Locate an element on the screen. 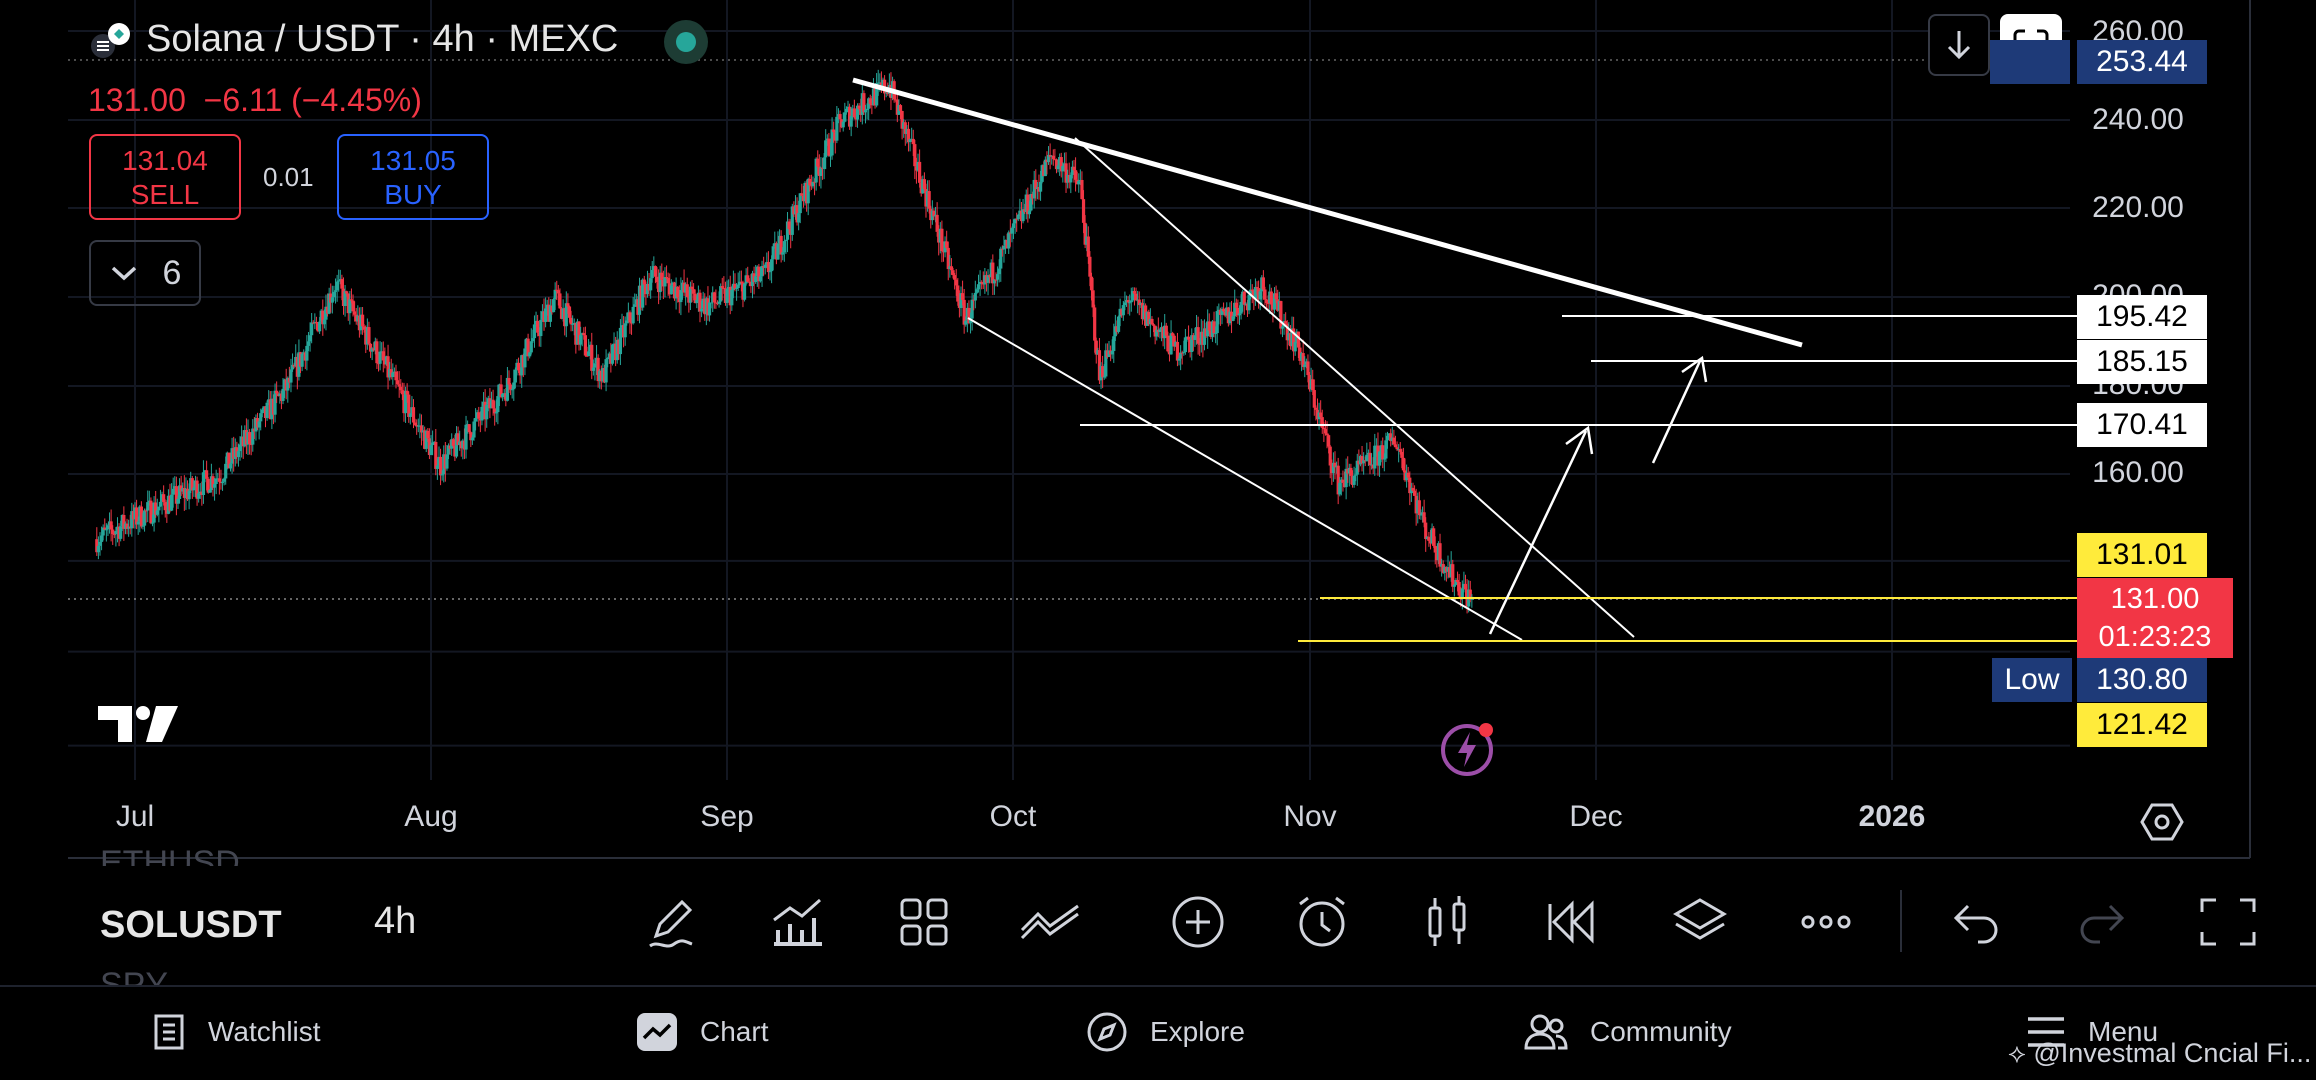 The image size is (2316, 1080). nav-menu: Menu is located at coordinates (2092, 1032).